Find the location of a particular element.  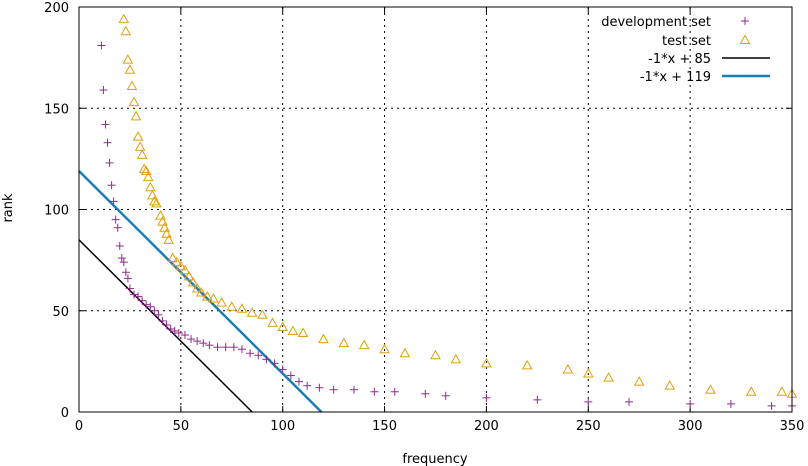

x-axis-label: frequency is located at coordinates (435, 459).